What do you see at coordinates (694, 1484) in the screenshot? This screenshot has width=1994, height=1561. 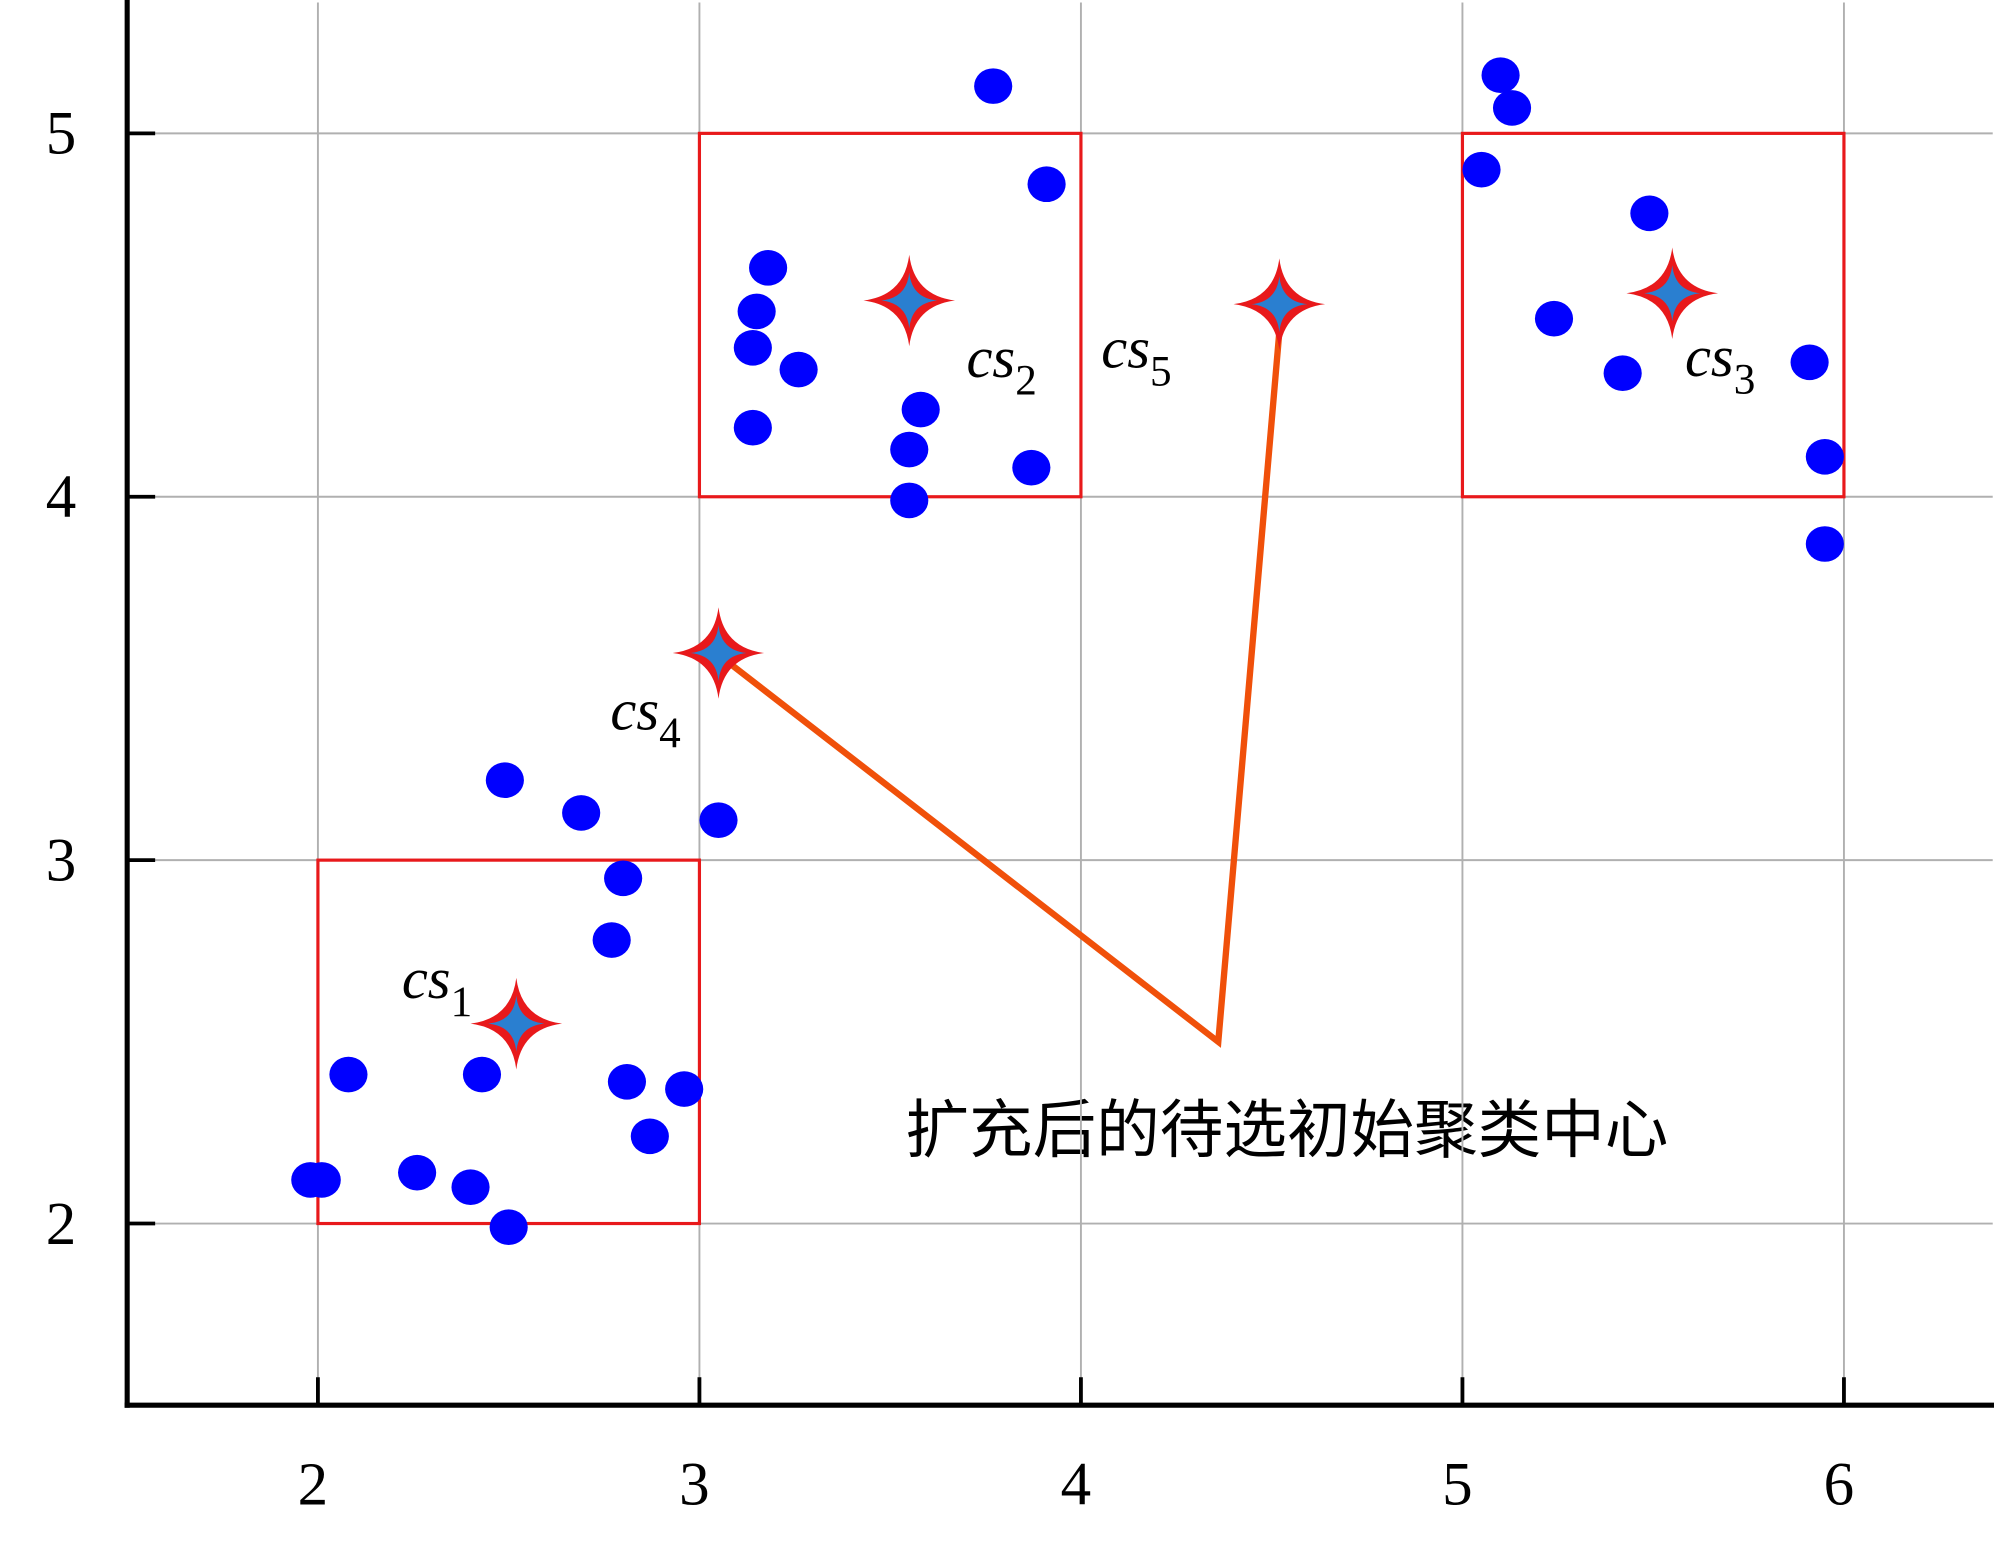 I see `x-tick-label: 3` at bounding box center [694, 1484].